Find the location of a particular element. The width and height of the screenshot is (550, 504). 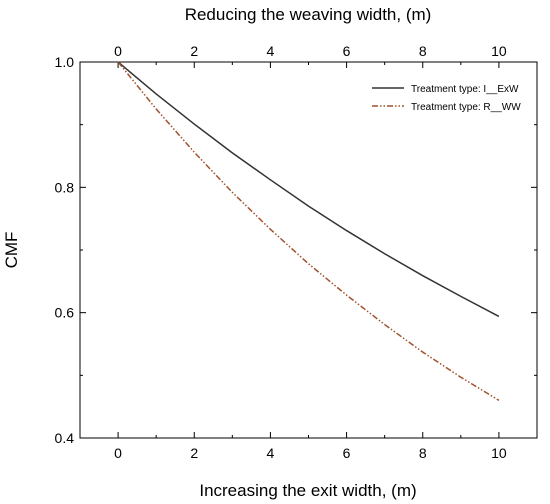

y-tick-label: 0.6 is located at coordinates (65, 313).